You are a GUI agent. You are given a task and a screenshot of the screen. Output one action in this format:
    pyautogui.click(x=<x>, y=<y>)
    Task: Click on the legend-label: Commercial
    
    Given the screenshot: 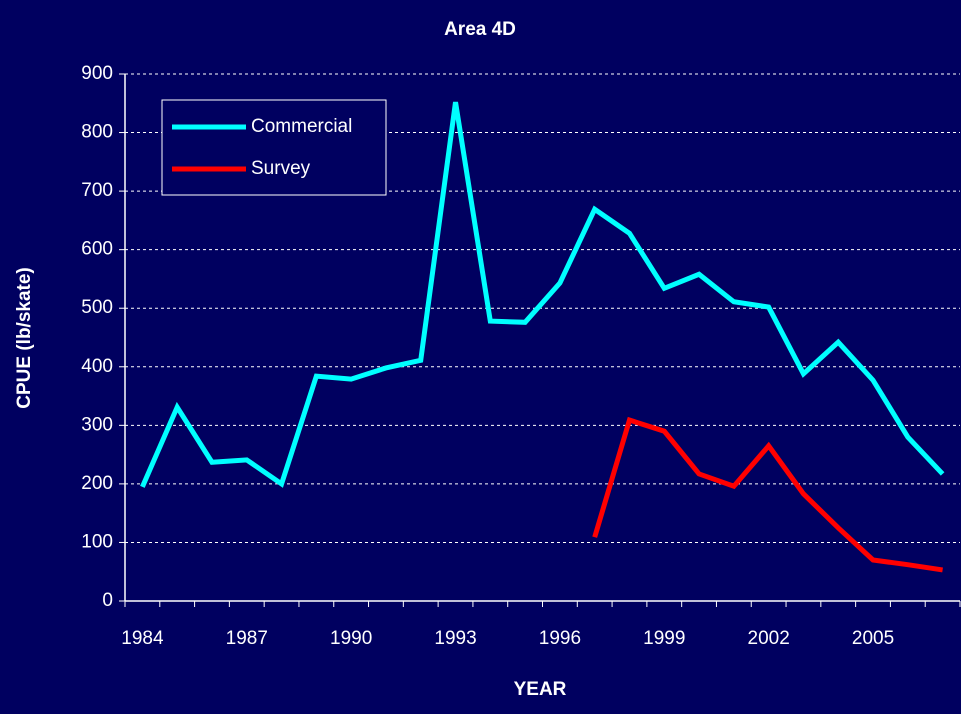 What is the action you would take?
    pyautogui.click(x=301, y=126)
    